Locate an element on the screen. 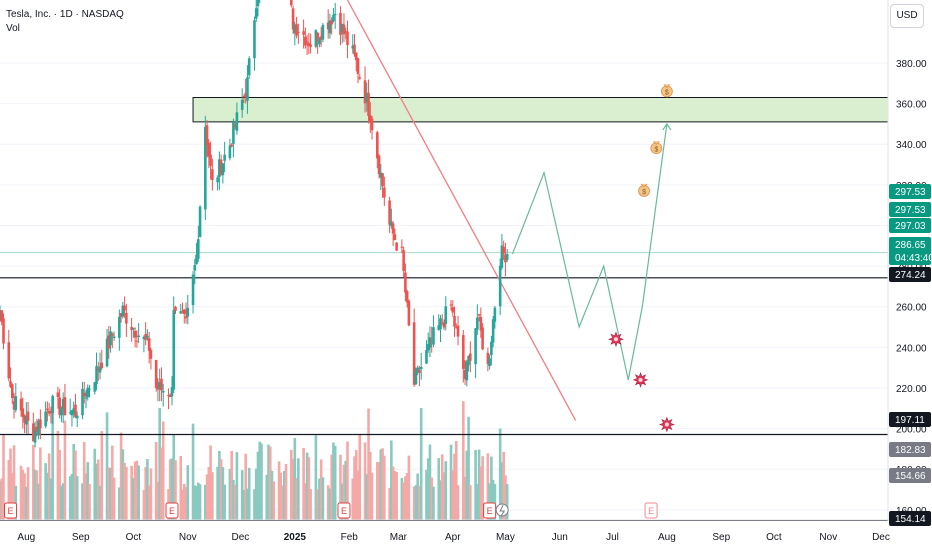 Image resolution: width=932 pixels, height=550 pixels. y-tick-label: 240.00 is located at coordinates (911, 348).